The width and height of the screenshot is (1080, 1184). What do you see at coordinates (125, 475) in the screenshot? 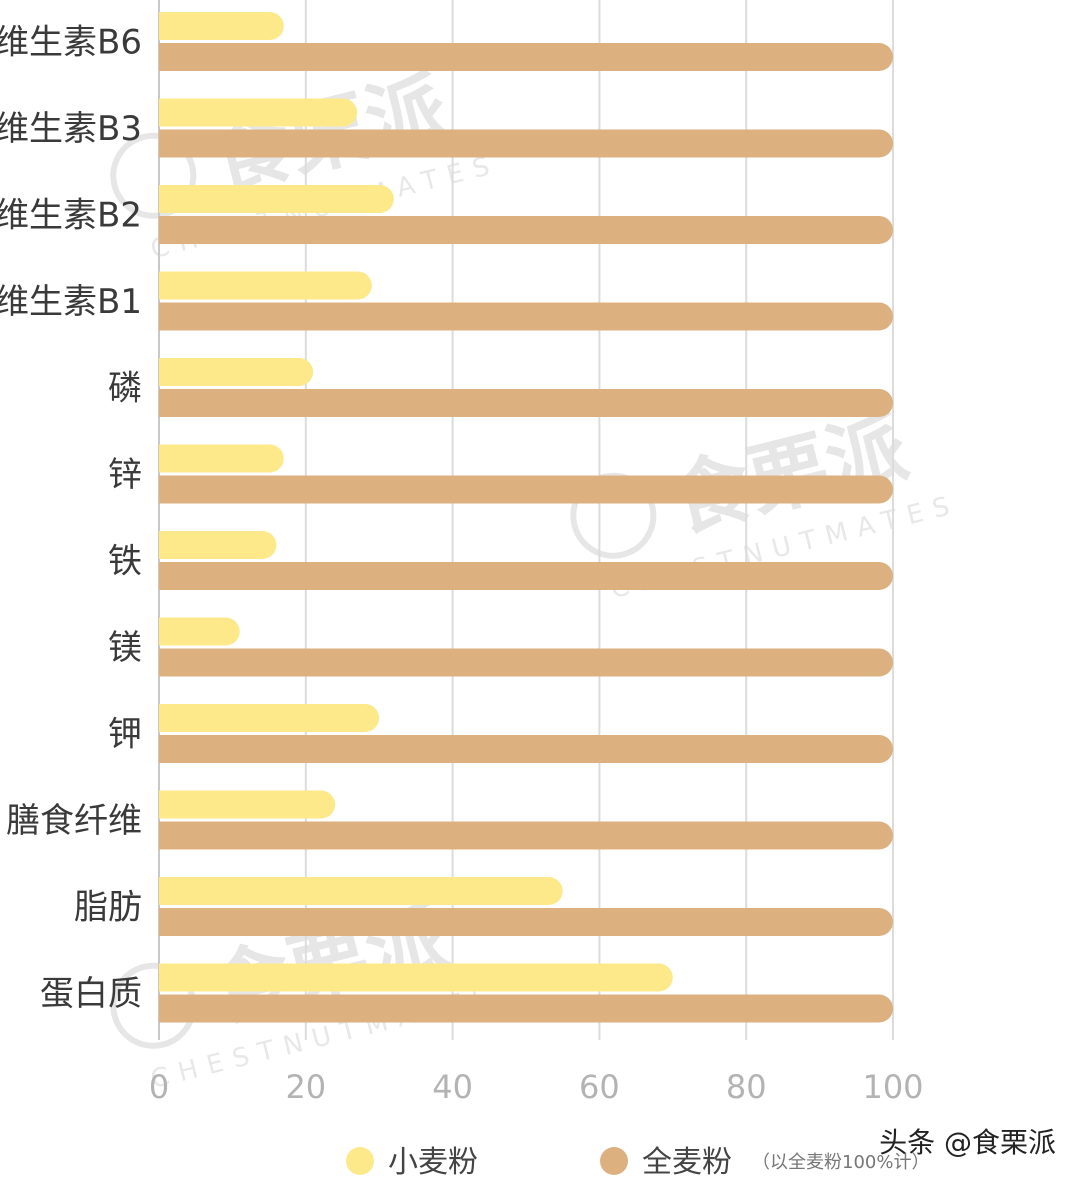
I see `category-label: 锌` at bounding box center [125, 475].